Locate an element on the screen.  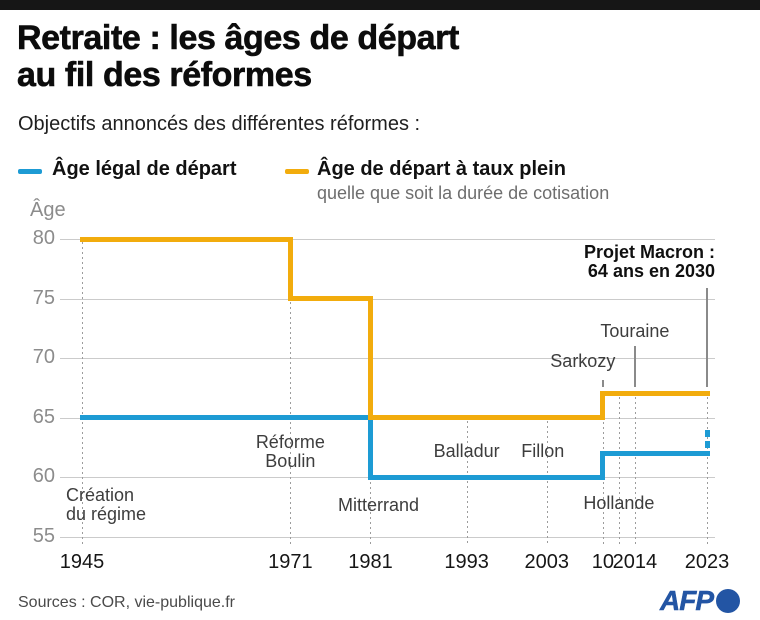
annotation-creation-du-regime: Création du régime is located at coordinates (106, 504).